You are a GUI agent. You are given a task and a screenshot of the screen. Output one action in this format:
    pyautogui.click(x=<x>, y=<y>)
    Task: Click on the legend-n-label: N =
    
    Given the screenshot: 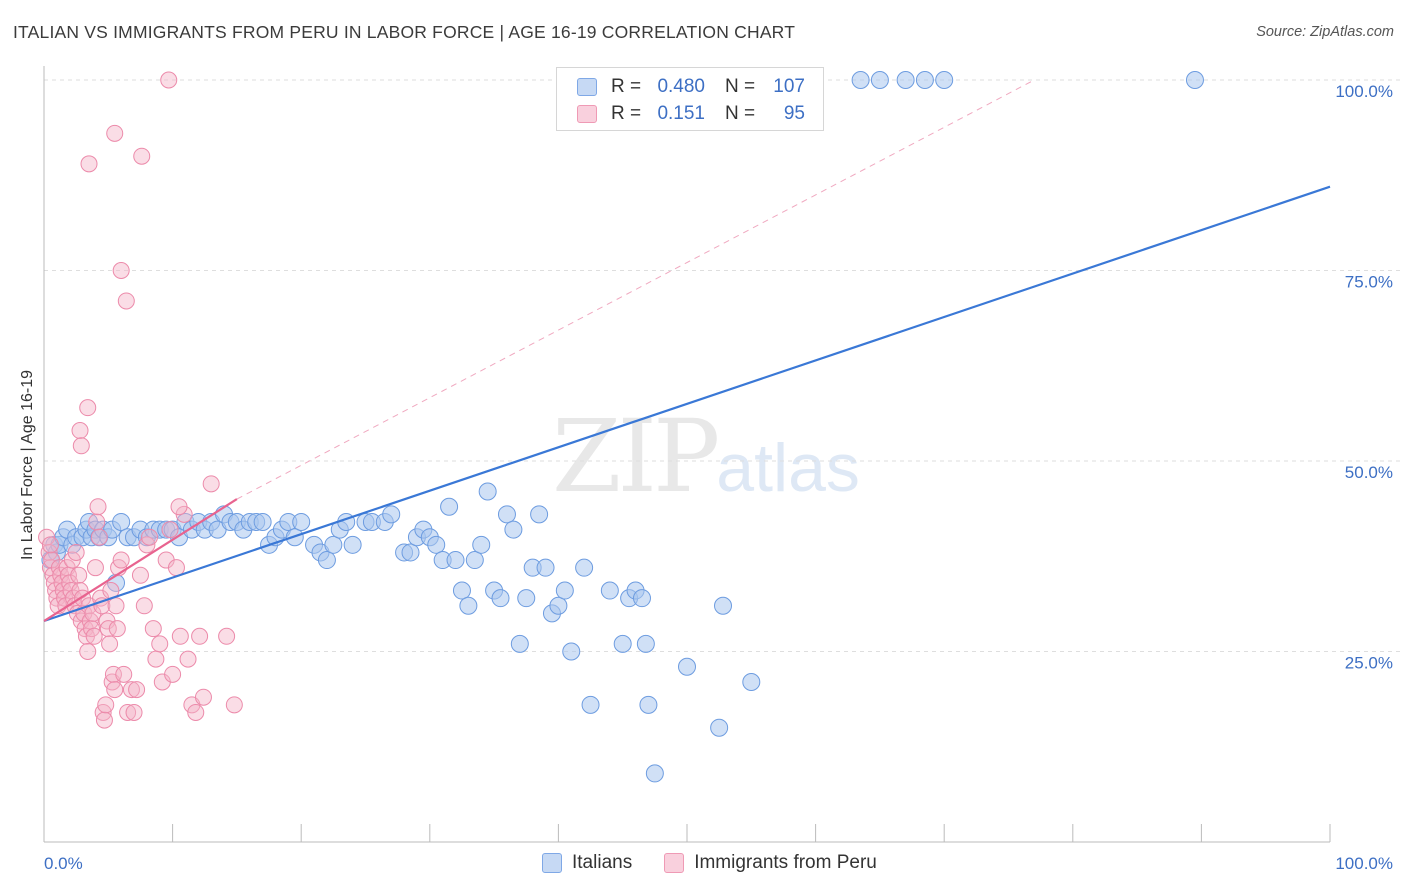 What is the action you would take?
    pyautogui.click(x=740, y=113)
    